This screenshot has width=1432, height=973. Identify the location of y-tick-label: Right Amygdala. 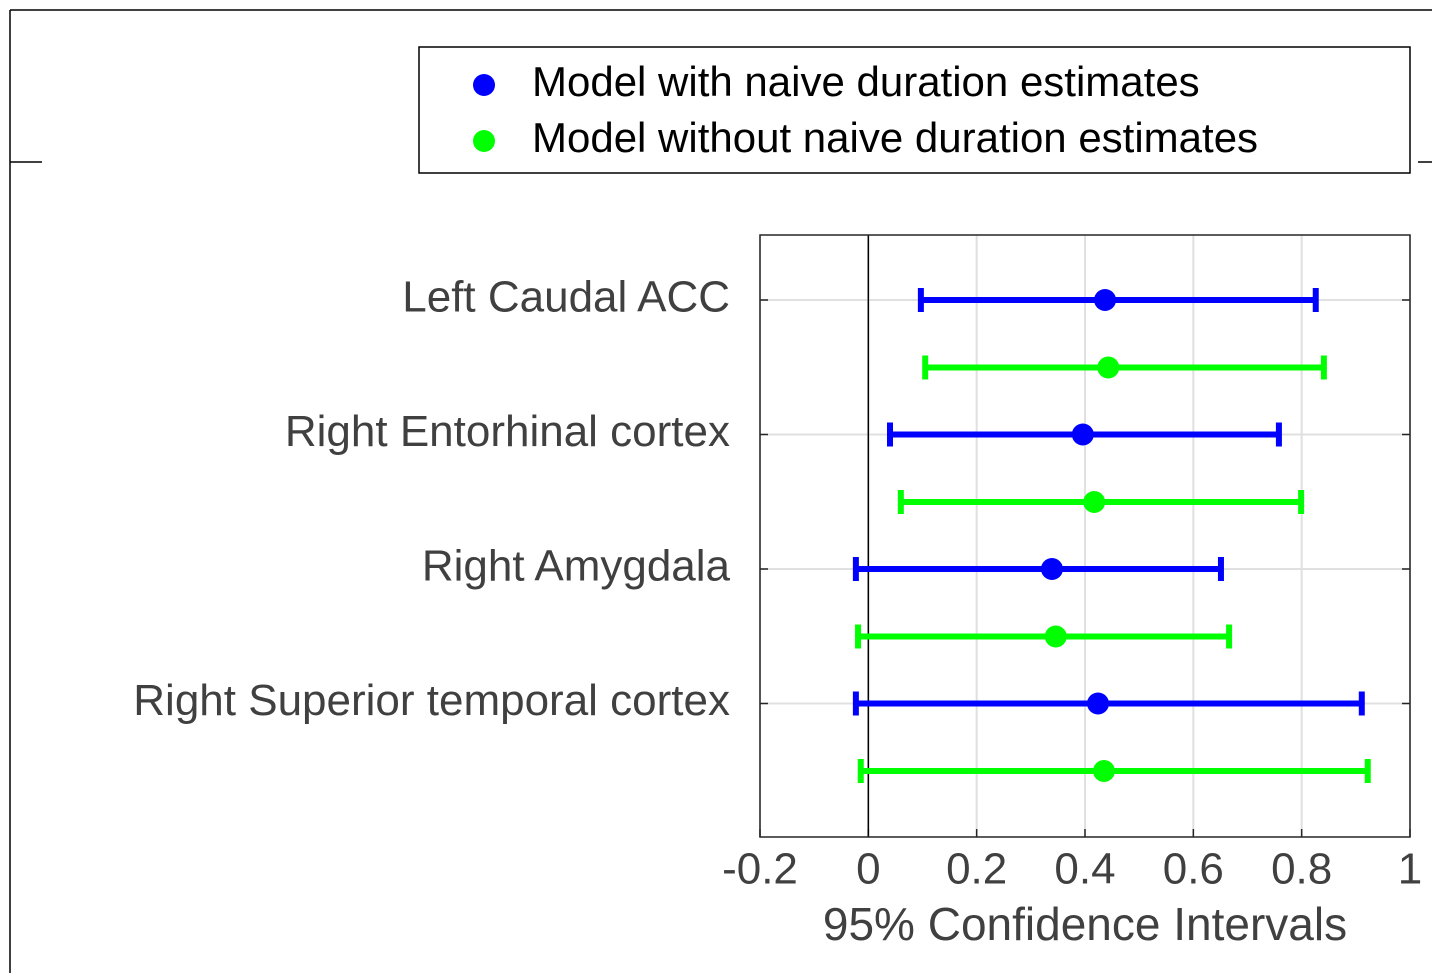
(576, 566).